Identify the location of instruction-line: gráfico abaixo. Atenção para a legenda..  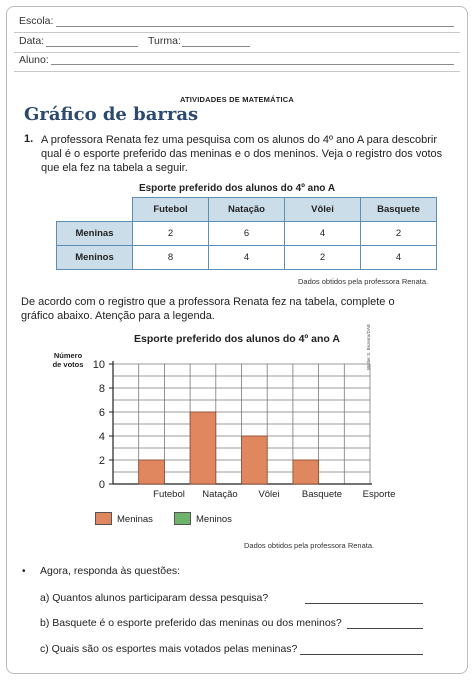
(118, 316).